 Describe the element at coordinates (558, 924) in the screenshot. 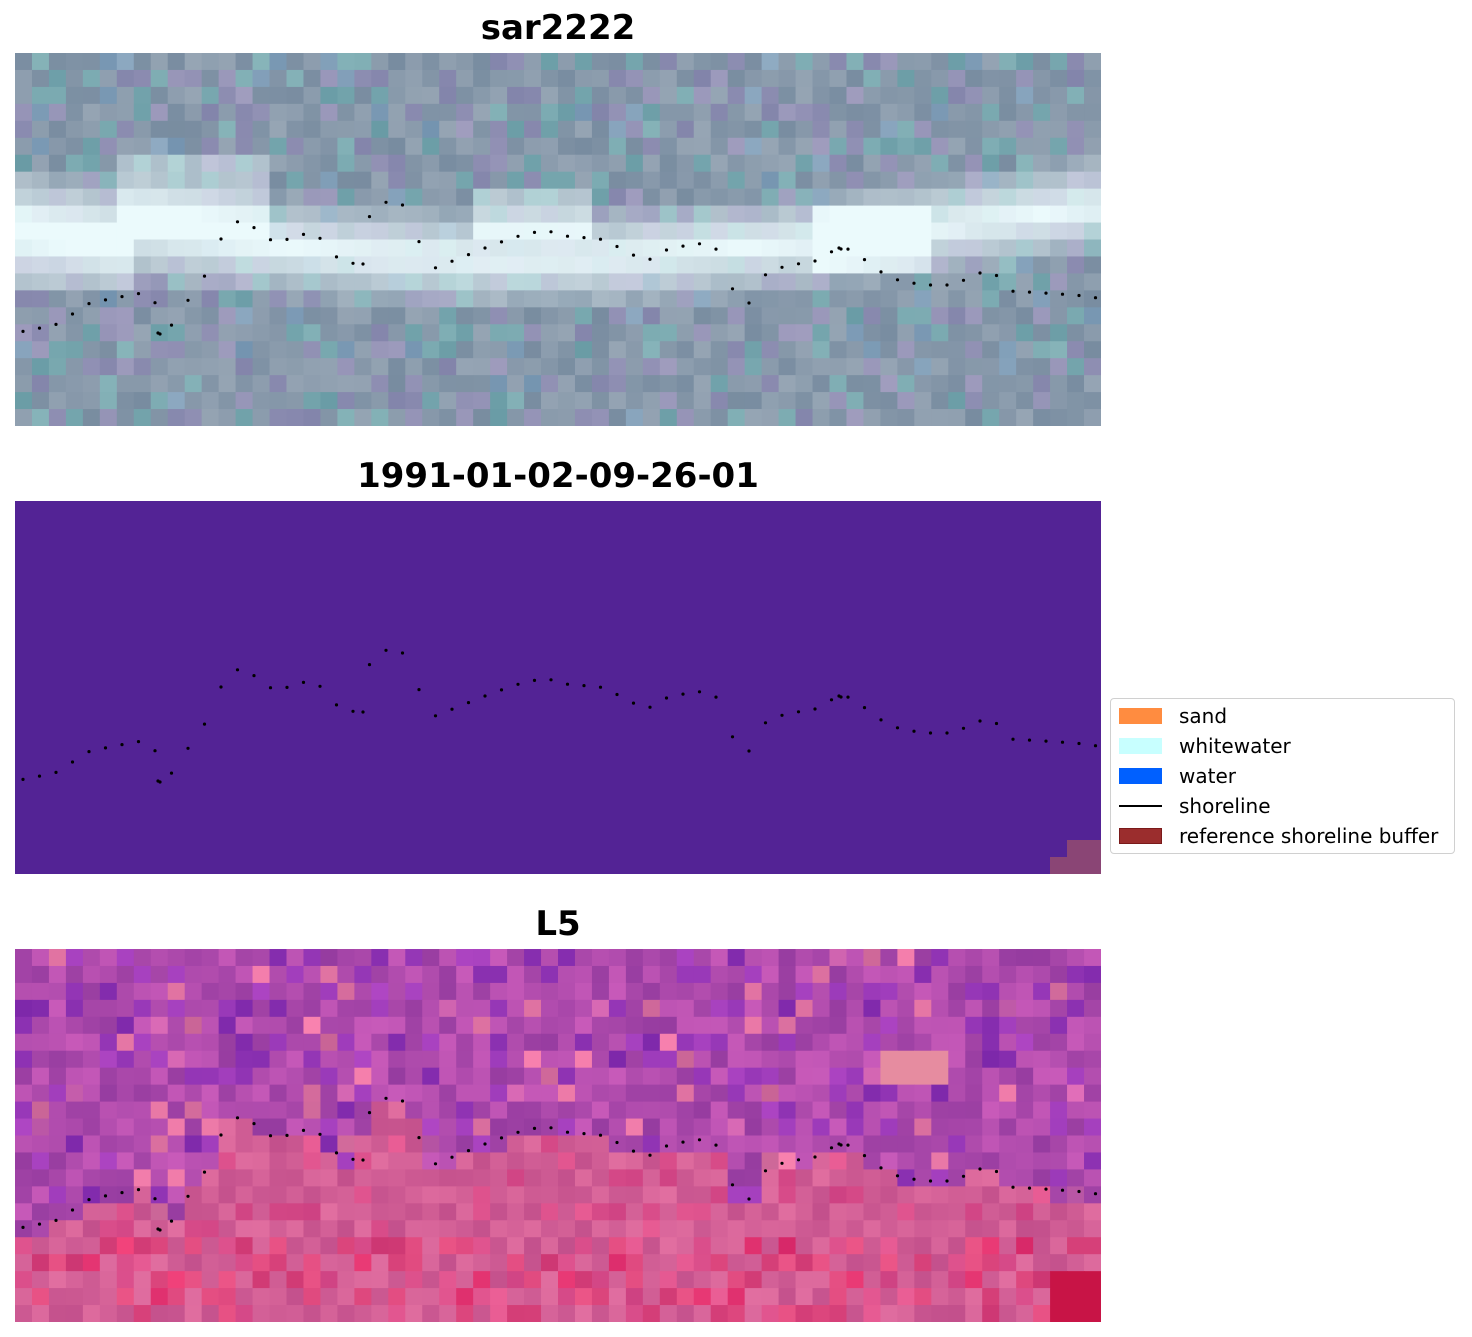

I see `panel-title-landsat: L5` at that location.